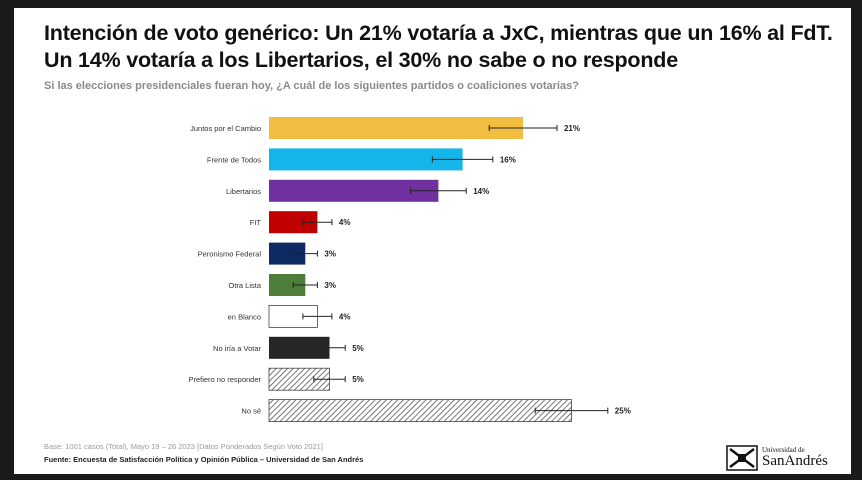 The height and width of the screenshot is (480, 862). I want to click on bar-row: No iría a Votar 5%, so click(288, 347).